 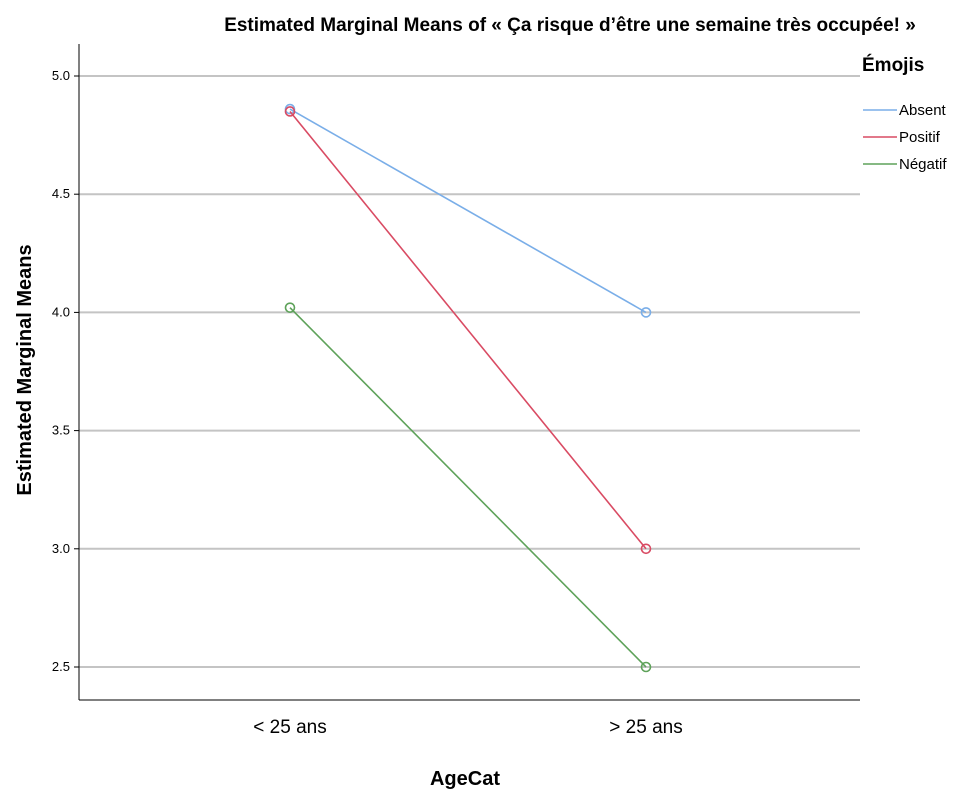 I want to click on y-tick-label: 4.0, so click(x=61, y=311).